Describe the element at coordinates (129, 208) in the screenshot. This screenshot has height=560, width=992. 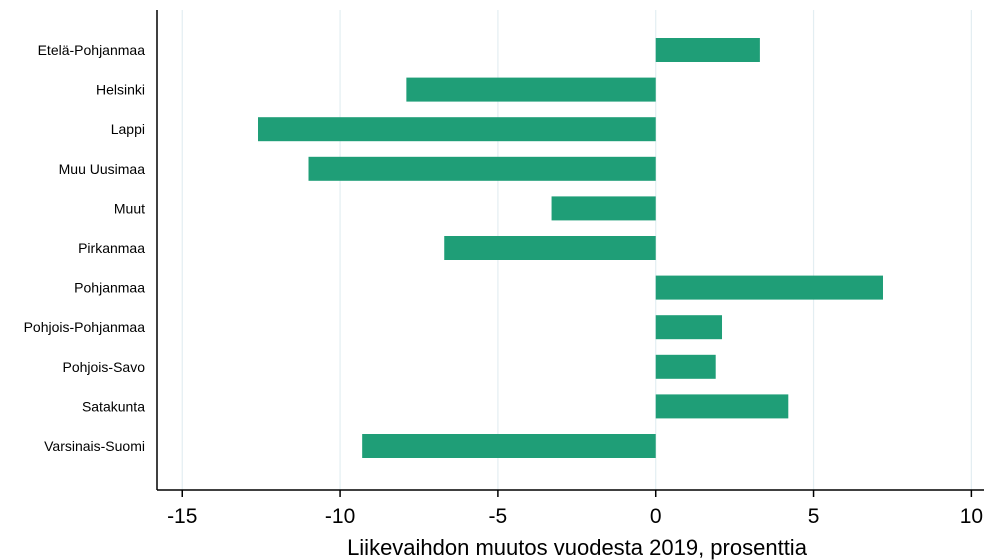
I see `category-label: Muut` at that location.